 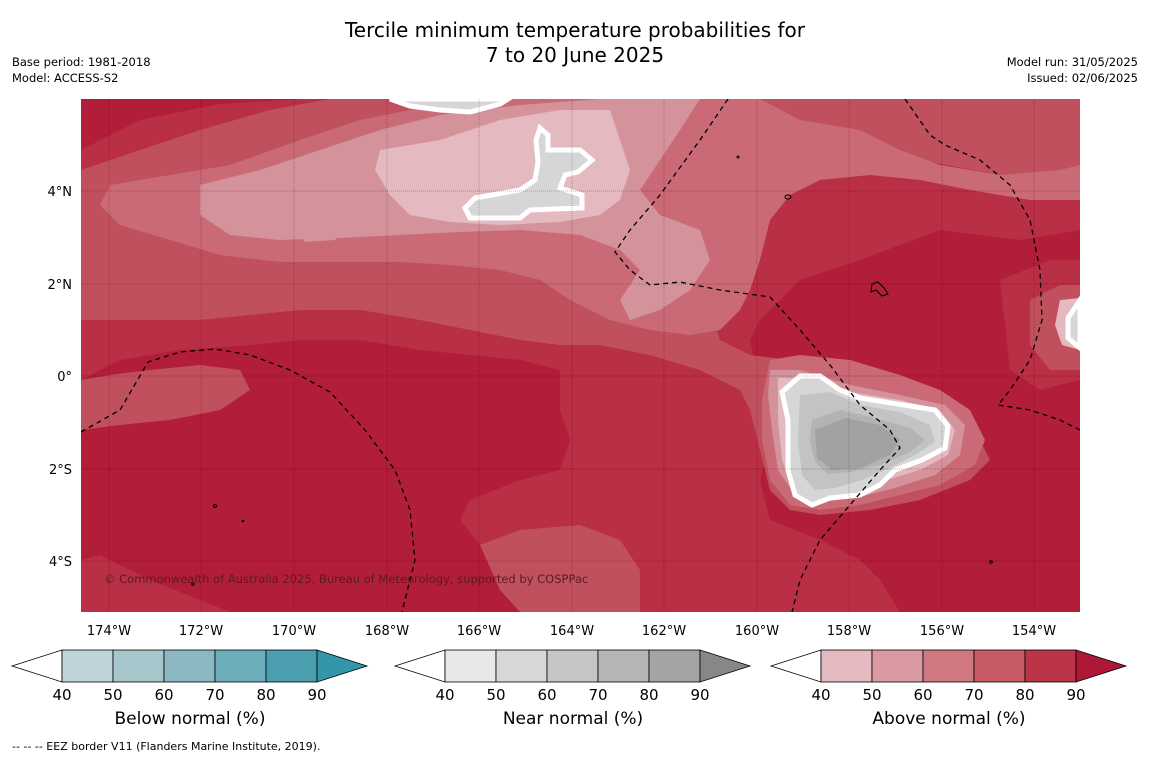 I want to click on lat-label-0: 0°, so click(x=64, y=377).